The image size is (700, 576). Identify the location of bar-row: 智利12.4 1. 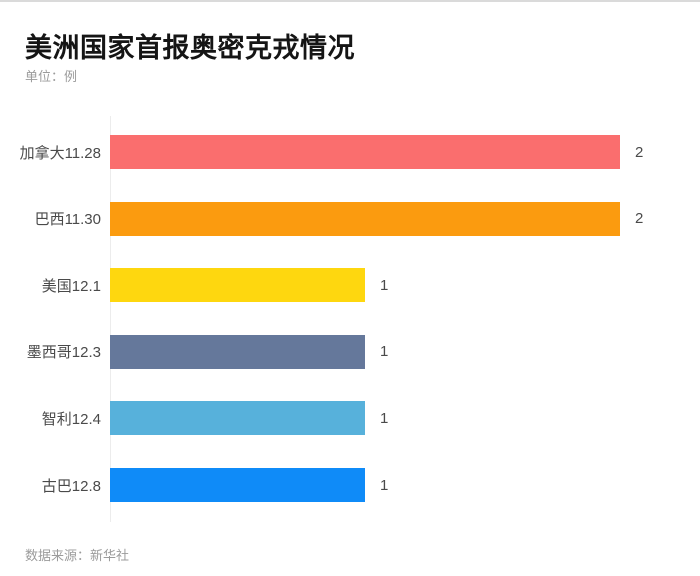
(350, 418).